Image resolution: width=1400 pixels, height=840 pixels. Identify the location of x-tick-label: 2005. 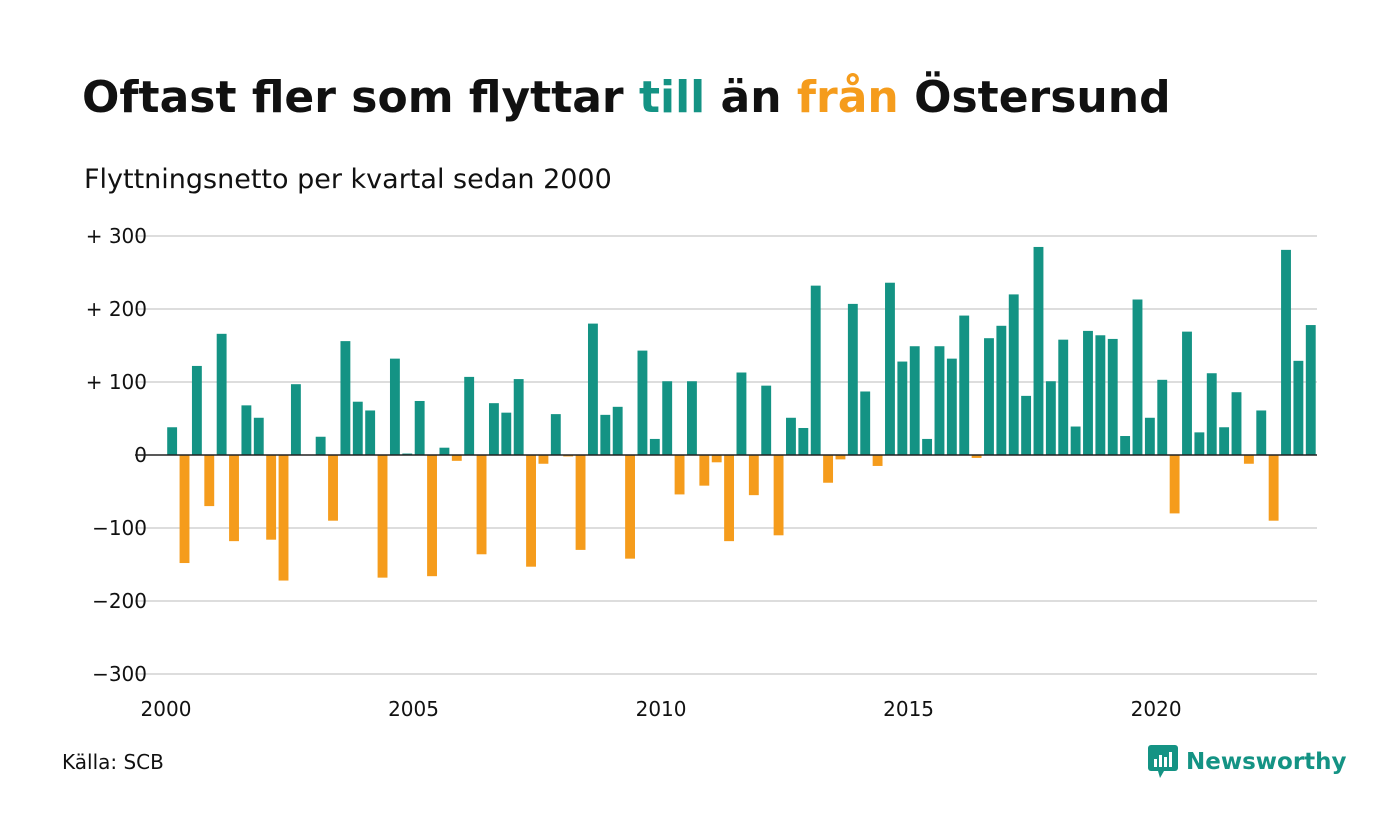
(413, 709).